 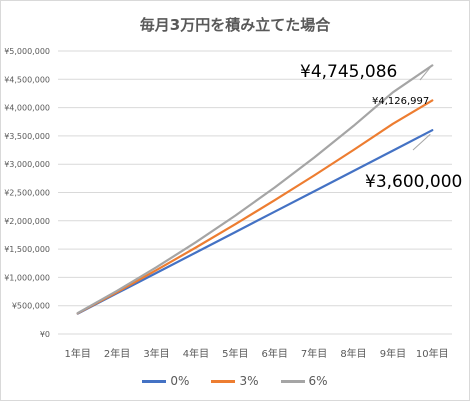 What do you see at coordinates (27, 277) in the screenshot?
I see `y-tick-label: ¥1,000,000` at bounding box center [27, 277].